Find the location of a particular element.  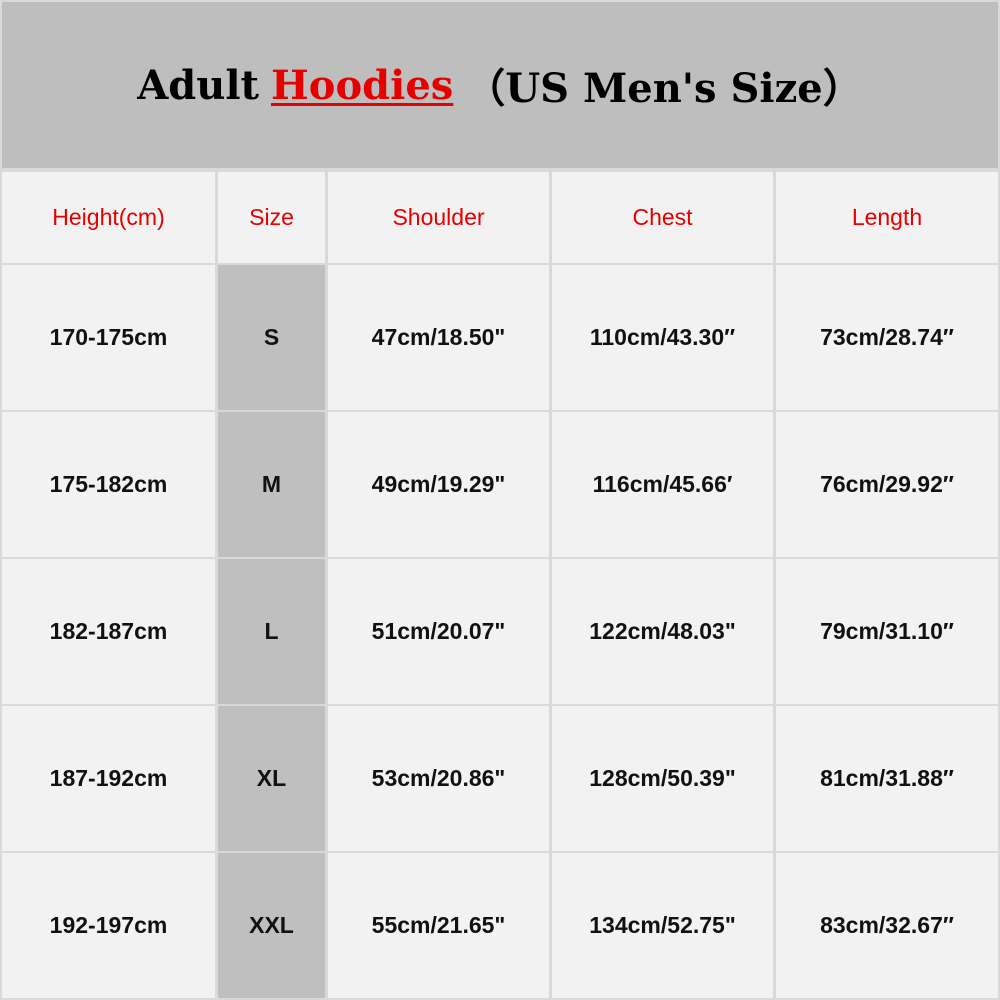

cell-height: 175-182cm is located at coordinates (108, 484).